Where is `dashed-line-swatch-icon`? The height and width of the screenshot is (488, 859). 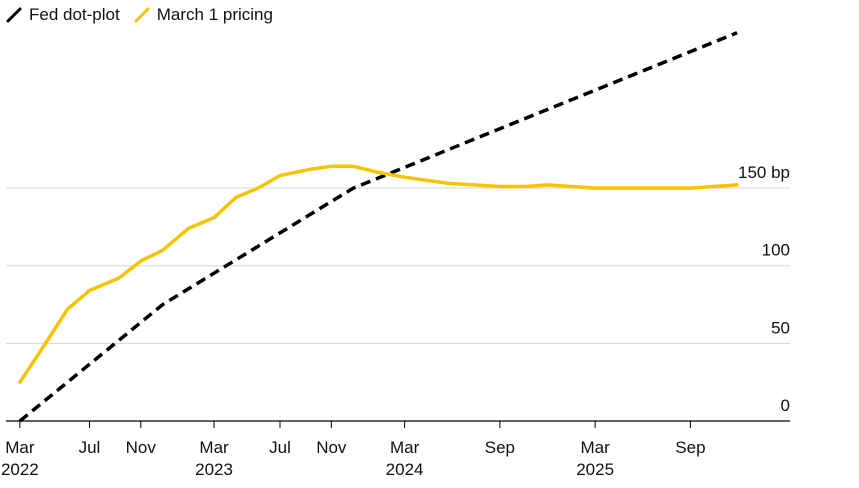
dashed-line-swatch-icon is located at coordinates (14, 15).